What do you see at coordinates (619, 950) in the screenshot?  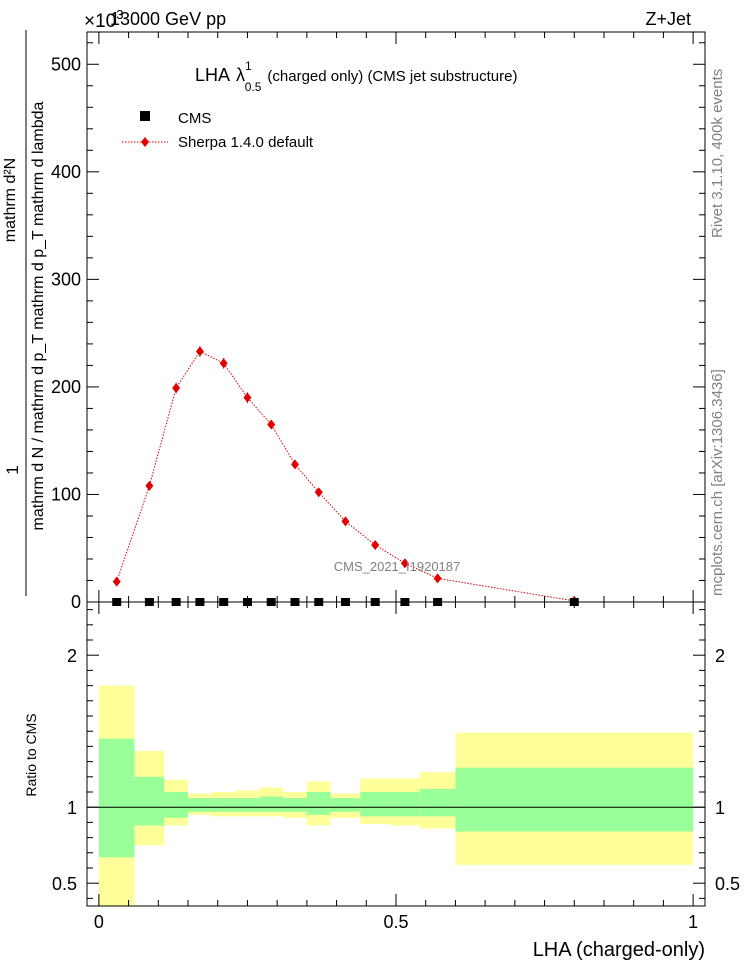 I see `xlabel: LHA (charged-only)` at bounding box center [619, 950].